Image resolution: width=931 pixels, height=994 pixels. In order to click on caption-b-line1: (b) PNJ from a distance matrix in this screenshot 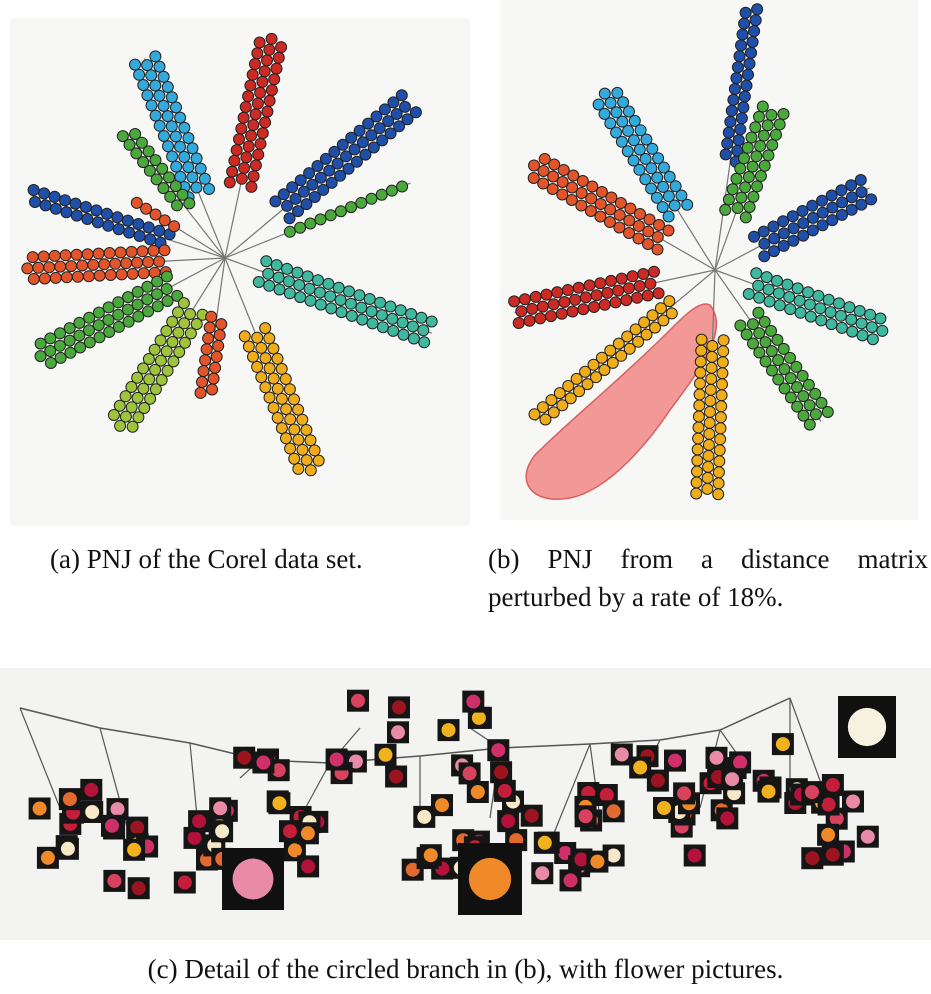, I will do `click(708, 559)`.